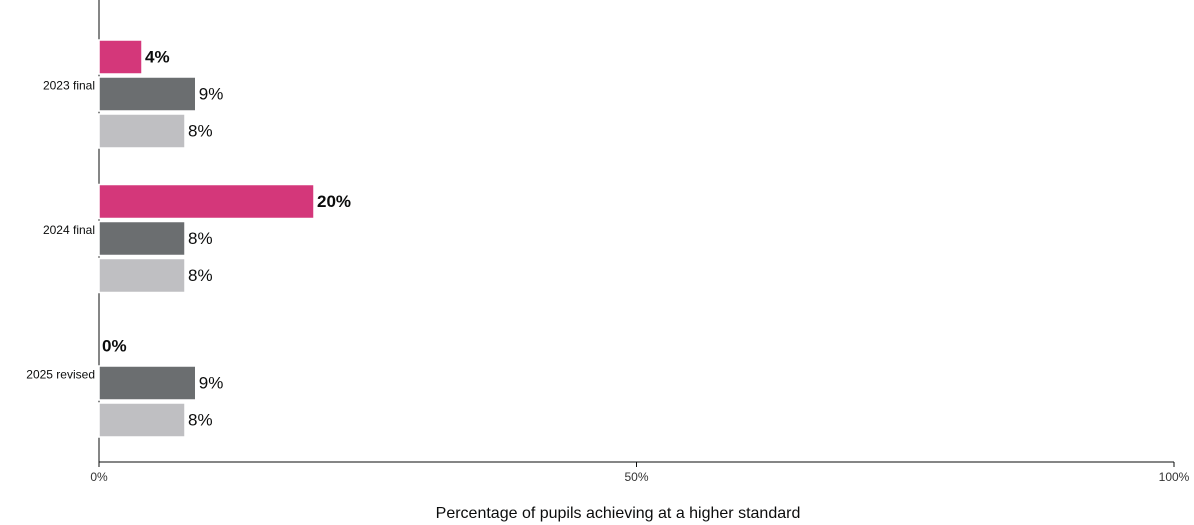  Describe the element at coordinates (636, 477) in the screenshot. I see `x-tick-label: 50%` at that location.